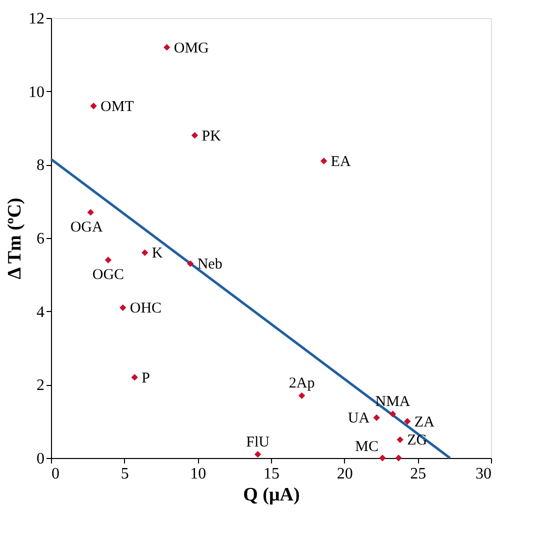 This screenshot has height=555, width=552. I want to click on y-tick-label: 12, so click(36, 19).